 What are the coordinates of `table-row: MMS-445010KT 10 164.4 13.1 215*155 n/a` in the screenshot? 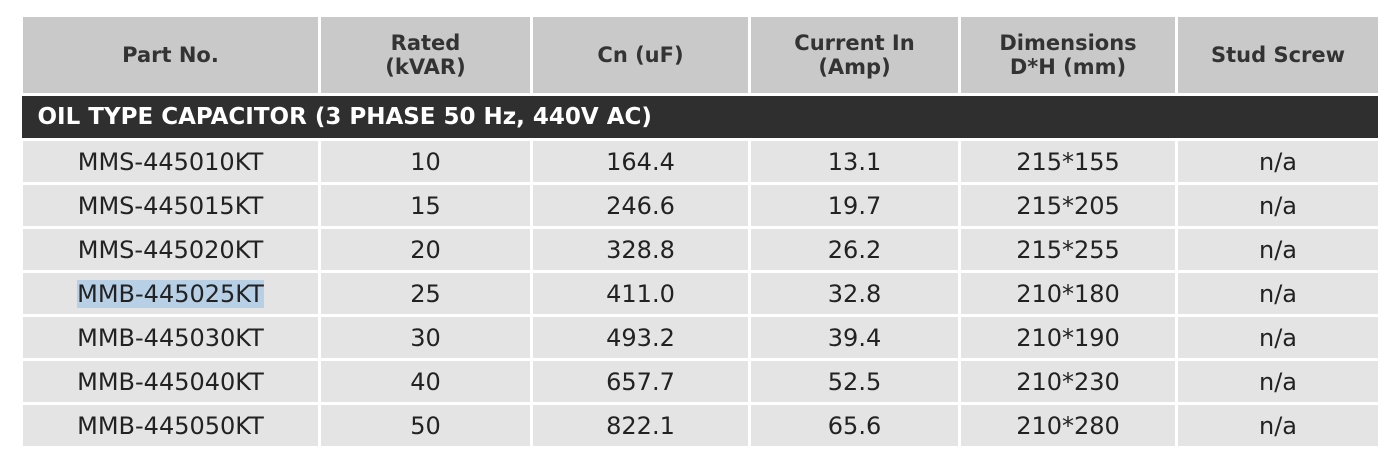 It's located at (700, 161).